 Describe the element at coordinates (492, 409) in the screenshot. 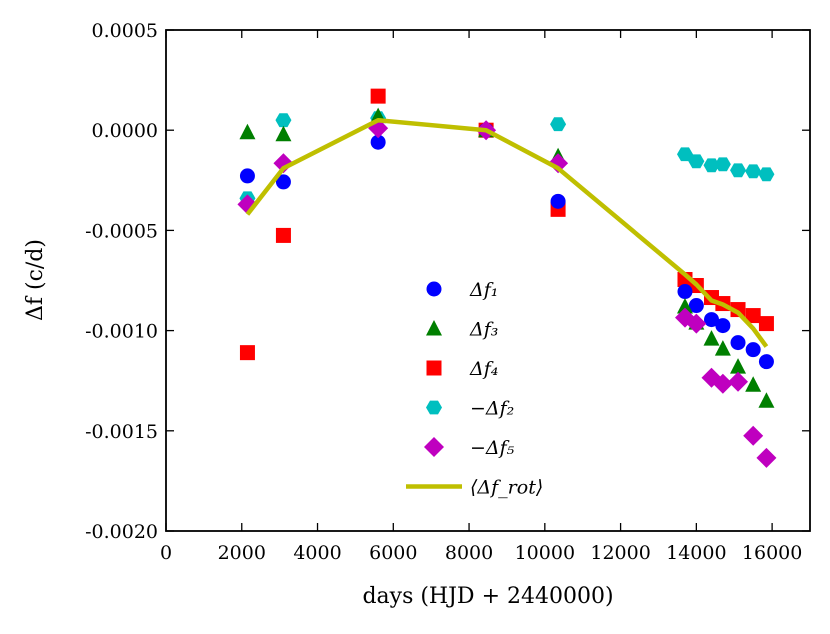

I see `legend-label: −Δf₂` at that location.